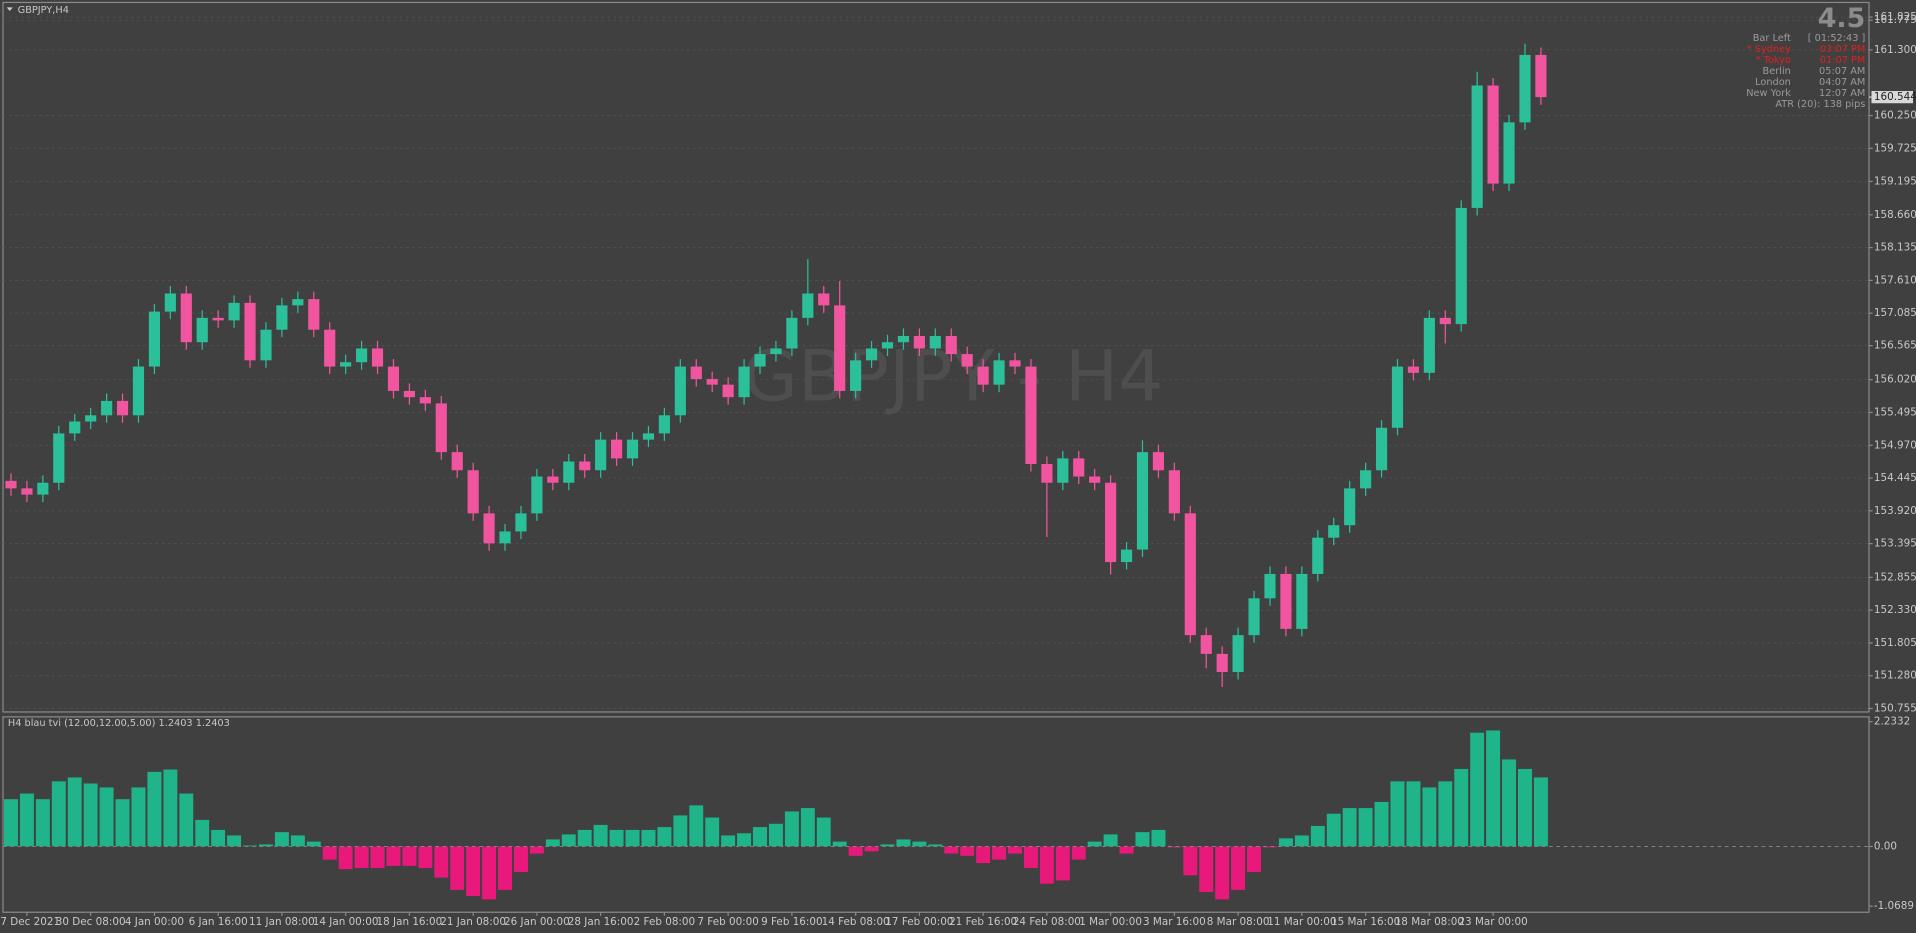 This screenshot has height=933, width=1916. Describe the element at coordinates (1895, 412) in the screenshot. I see `y-tick-label: 155.495` at that location.